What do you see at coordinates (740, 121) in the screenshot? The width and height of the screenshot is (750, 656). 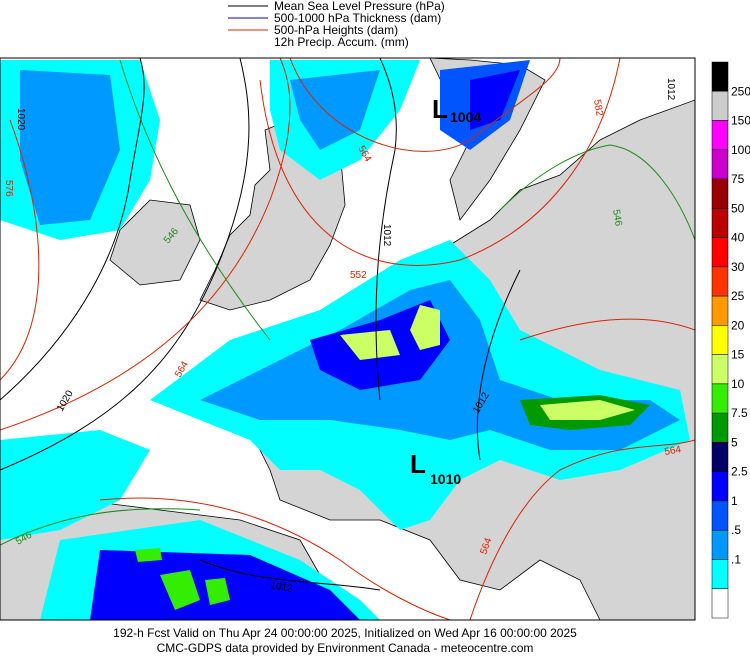 I see `colorbar-label: 150` at bounding box center [740, 121].